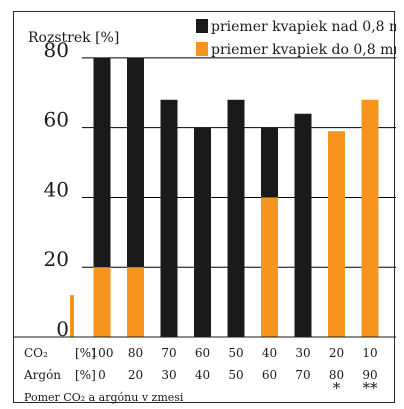 This screenshot has width=404, height=409. I want to click on y-tick-label: 0, so click(62, 329).